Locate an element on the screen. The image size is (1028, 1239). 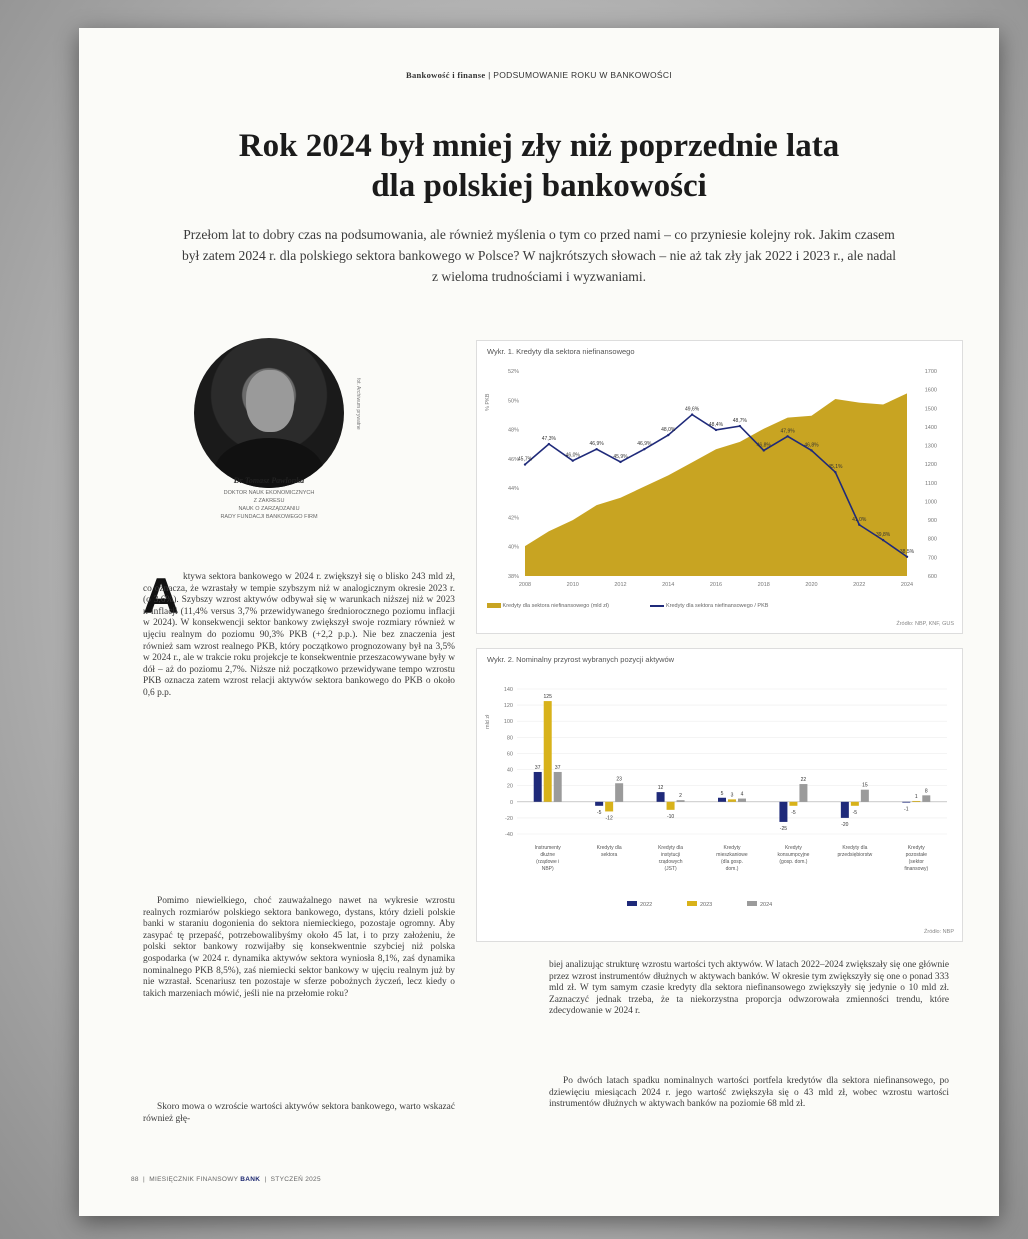
chart-2-category-label-line: (sektor is located at coordinates (917, 862).